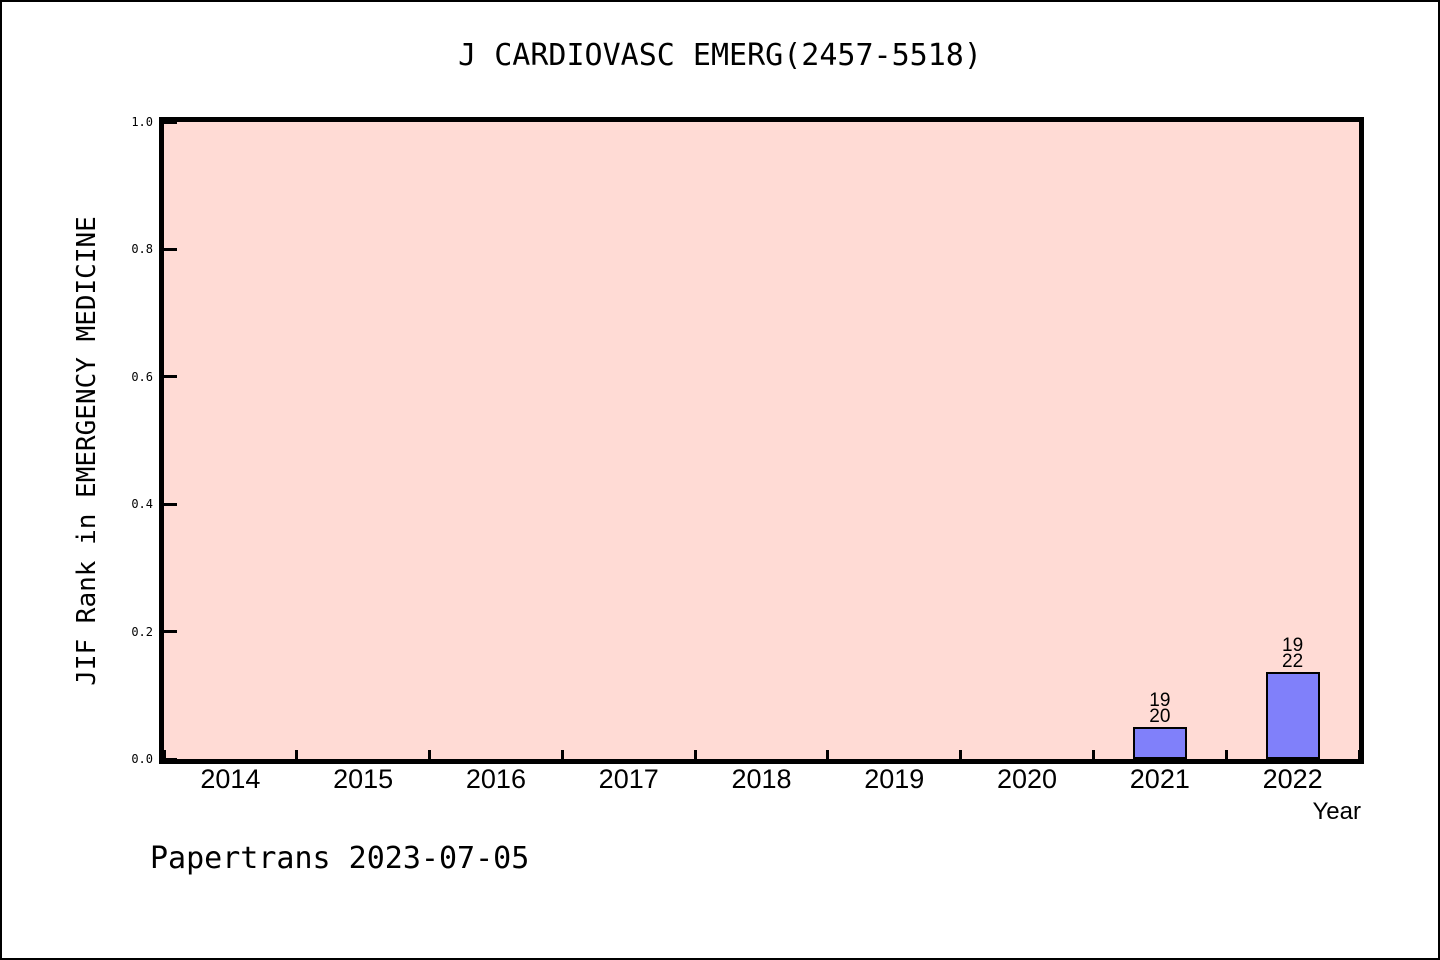  I want to click on watermark-text: Papertrans 2023-07-05, so click(340, 858).